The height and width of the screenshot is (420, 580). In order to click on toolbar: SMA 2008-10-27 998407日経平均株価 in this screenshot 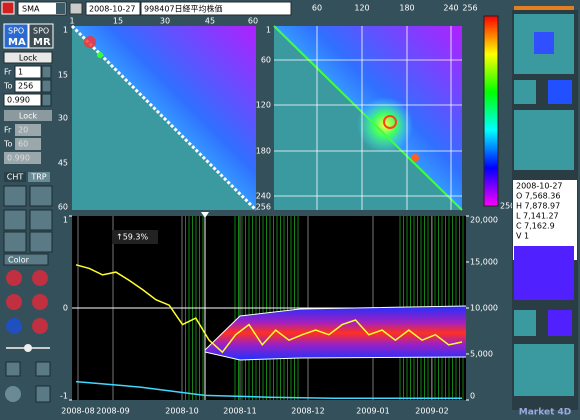, I will do `click(146, 8)`.